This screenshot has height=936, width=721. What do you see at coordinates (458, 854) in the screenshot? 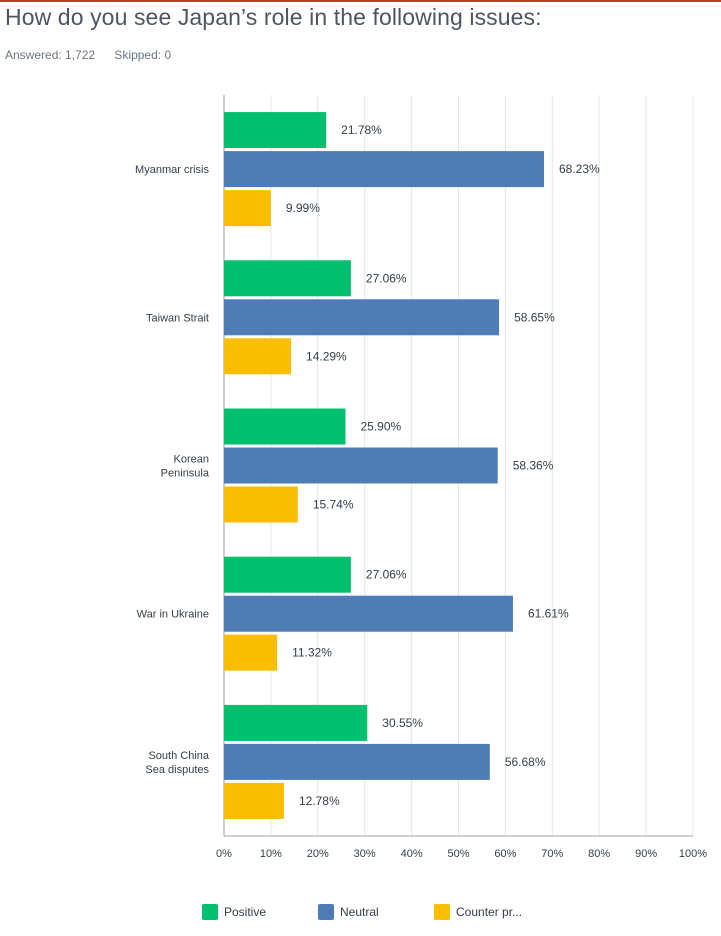
I see `x-tick-label: 50%` at bounding box center [458, 854].